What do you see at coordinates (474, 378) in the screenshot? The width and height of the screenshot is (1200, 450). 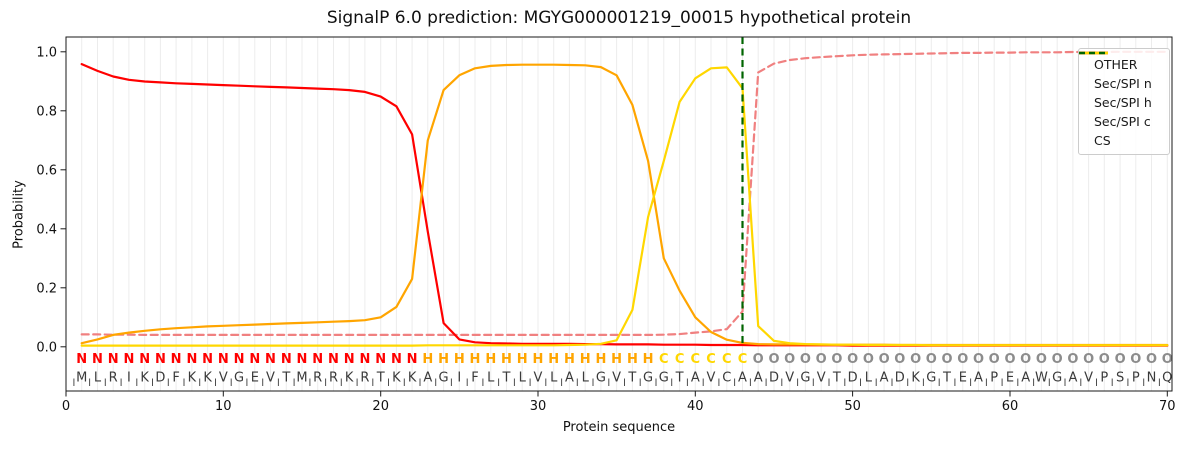 I see `sequence-letter: F` at bounding box center [474, 378].